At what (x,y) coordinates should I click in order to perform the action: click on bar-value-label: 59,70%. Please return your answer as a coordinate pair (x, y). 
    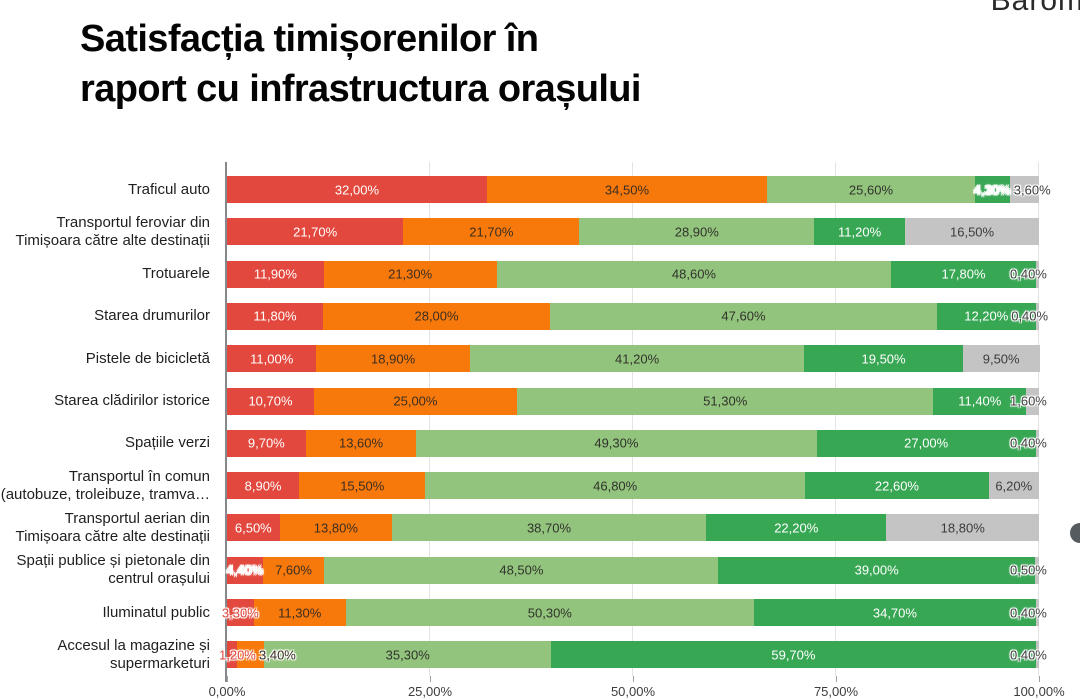
    Looking at the image, I should click on (793, 655).